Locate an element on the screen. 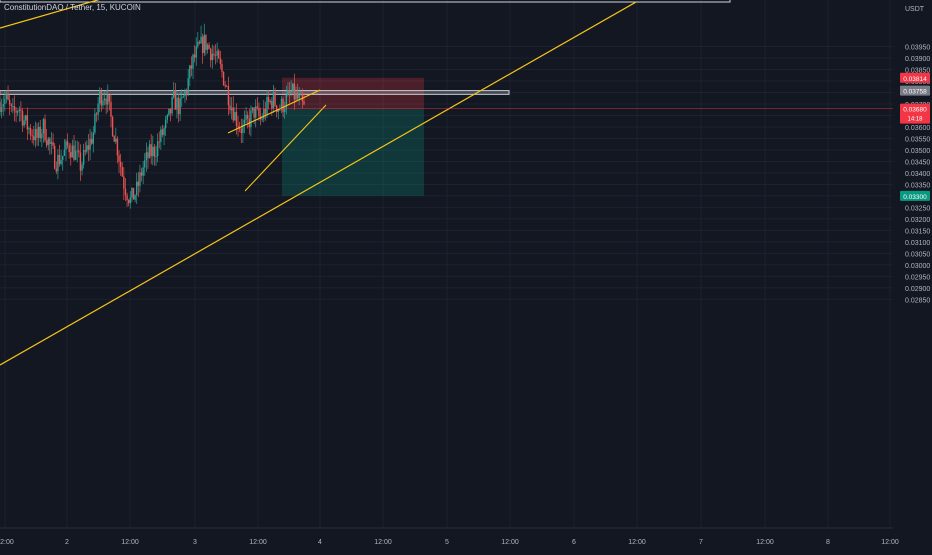 This screenshot has height=555, width=932. price-tick-label: 0.03400 is located at coordinates (917, 174).